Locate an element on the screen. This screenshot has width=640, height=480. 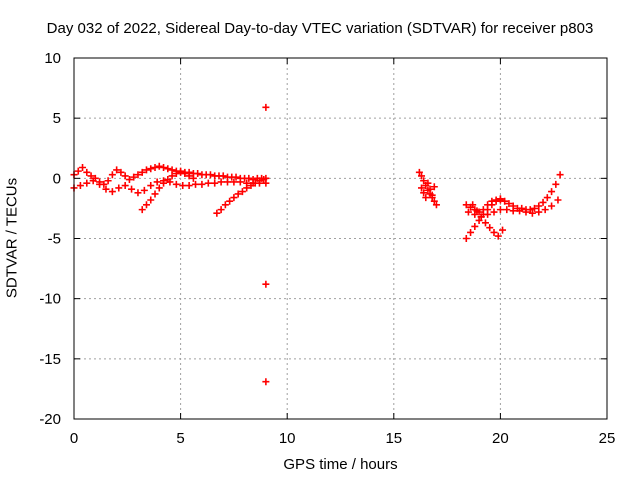
series-cross-arc-down-18-20h is located at coordinates (483, 218).